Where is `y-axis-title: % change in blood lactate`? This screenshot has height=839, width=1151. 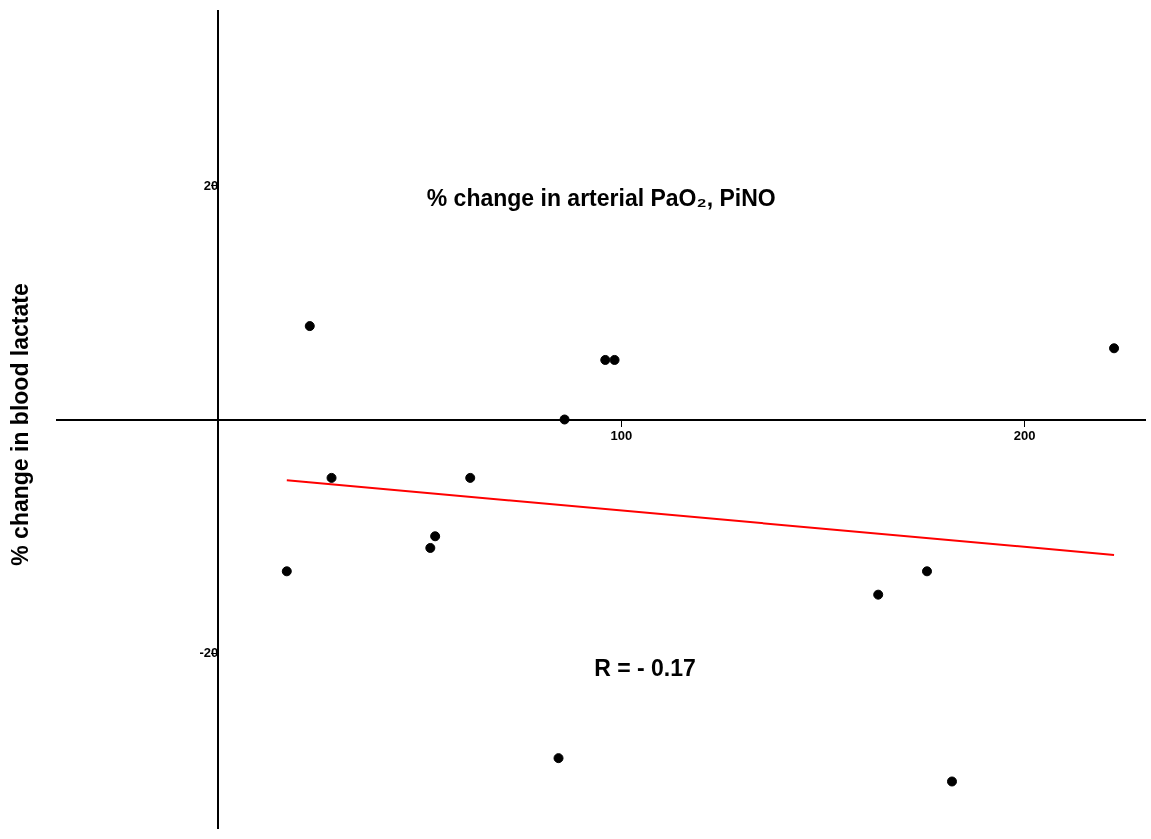
y-axis-title: % change in blood lactate is located at coordinates (20, 424).